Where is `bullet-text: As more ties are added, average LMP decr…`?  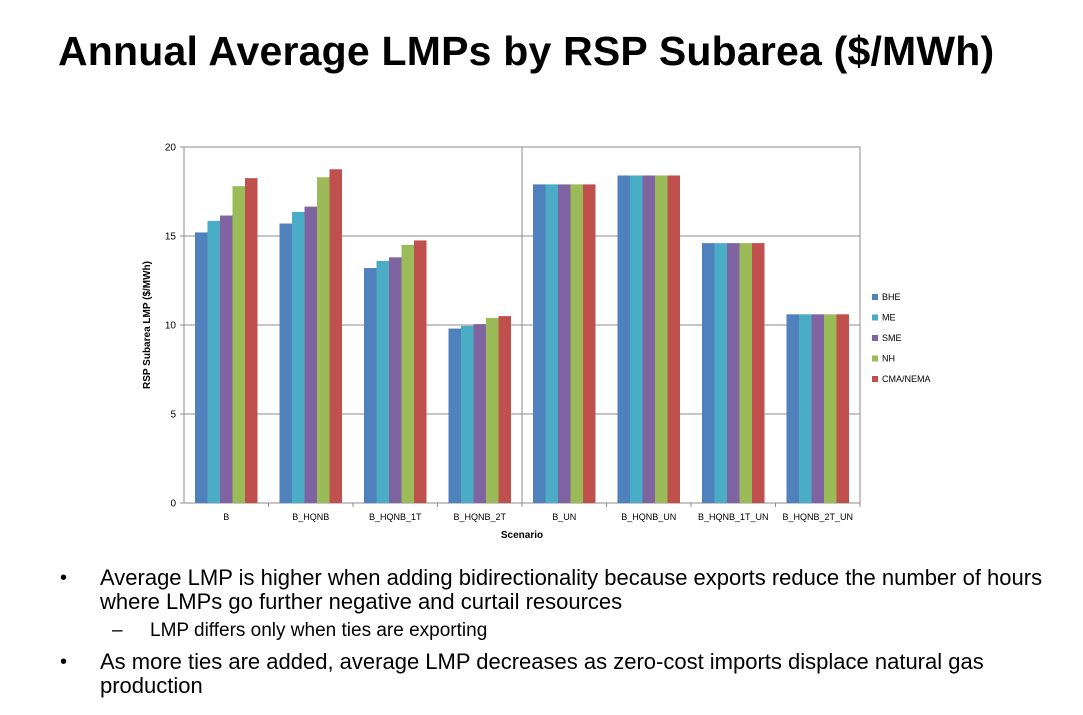
bullet-text: As more ties are added, average LMP decr… is located at coordinates (542, 673).